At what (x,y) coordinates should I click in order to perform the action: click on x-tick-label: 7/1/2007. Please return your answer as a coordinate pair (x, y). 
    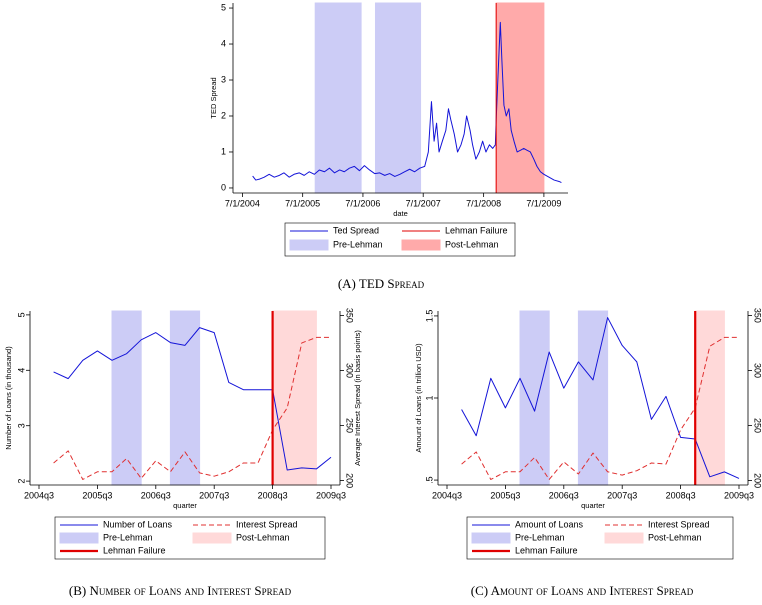
    Looking at the image, I should click on (423, 203).